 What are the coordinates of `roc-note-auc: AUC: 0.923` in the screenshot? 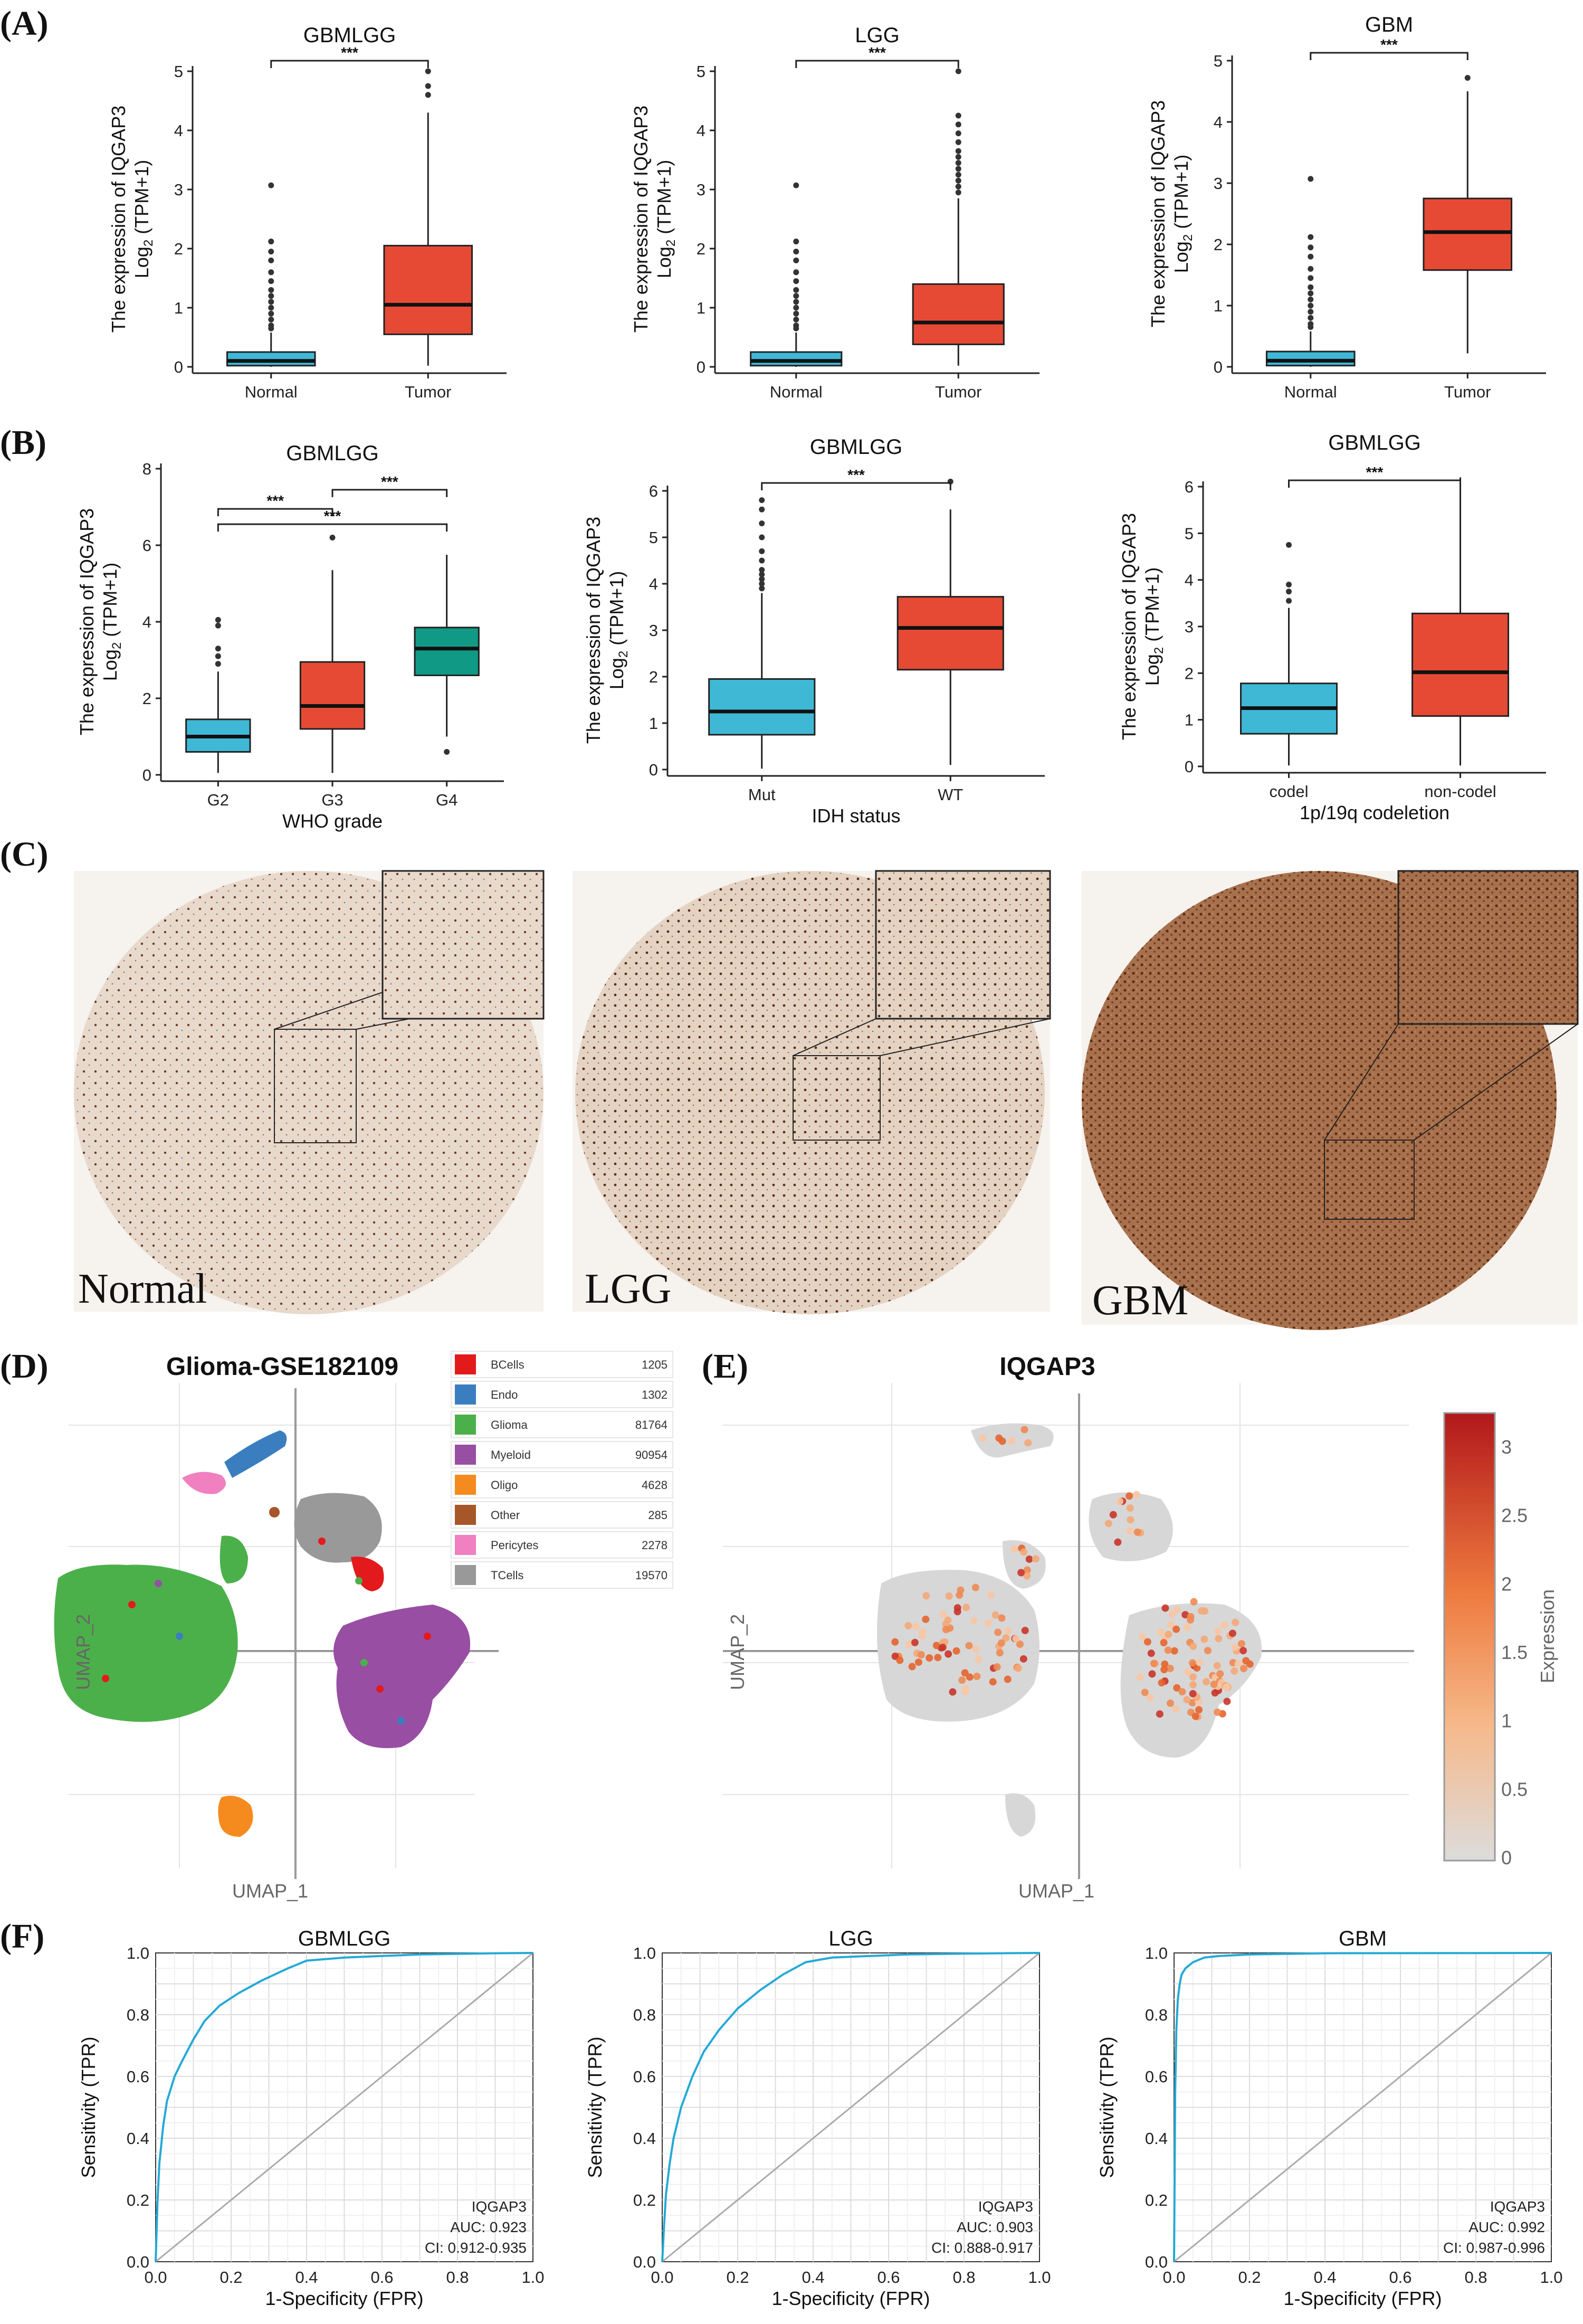 It's located at (488, 2227).